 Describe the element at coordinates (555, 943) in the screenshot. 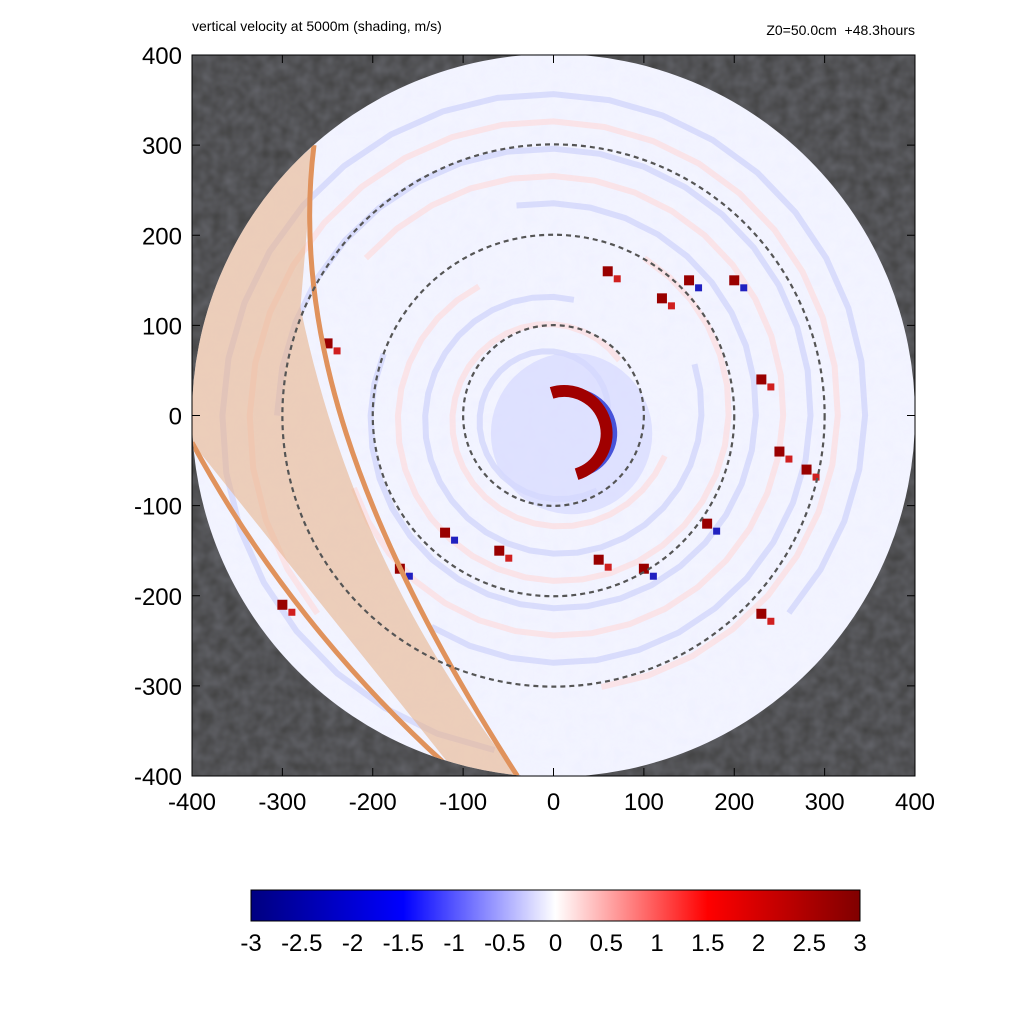

I see `colorbar-tick-label: 0` at that location.